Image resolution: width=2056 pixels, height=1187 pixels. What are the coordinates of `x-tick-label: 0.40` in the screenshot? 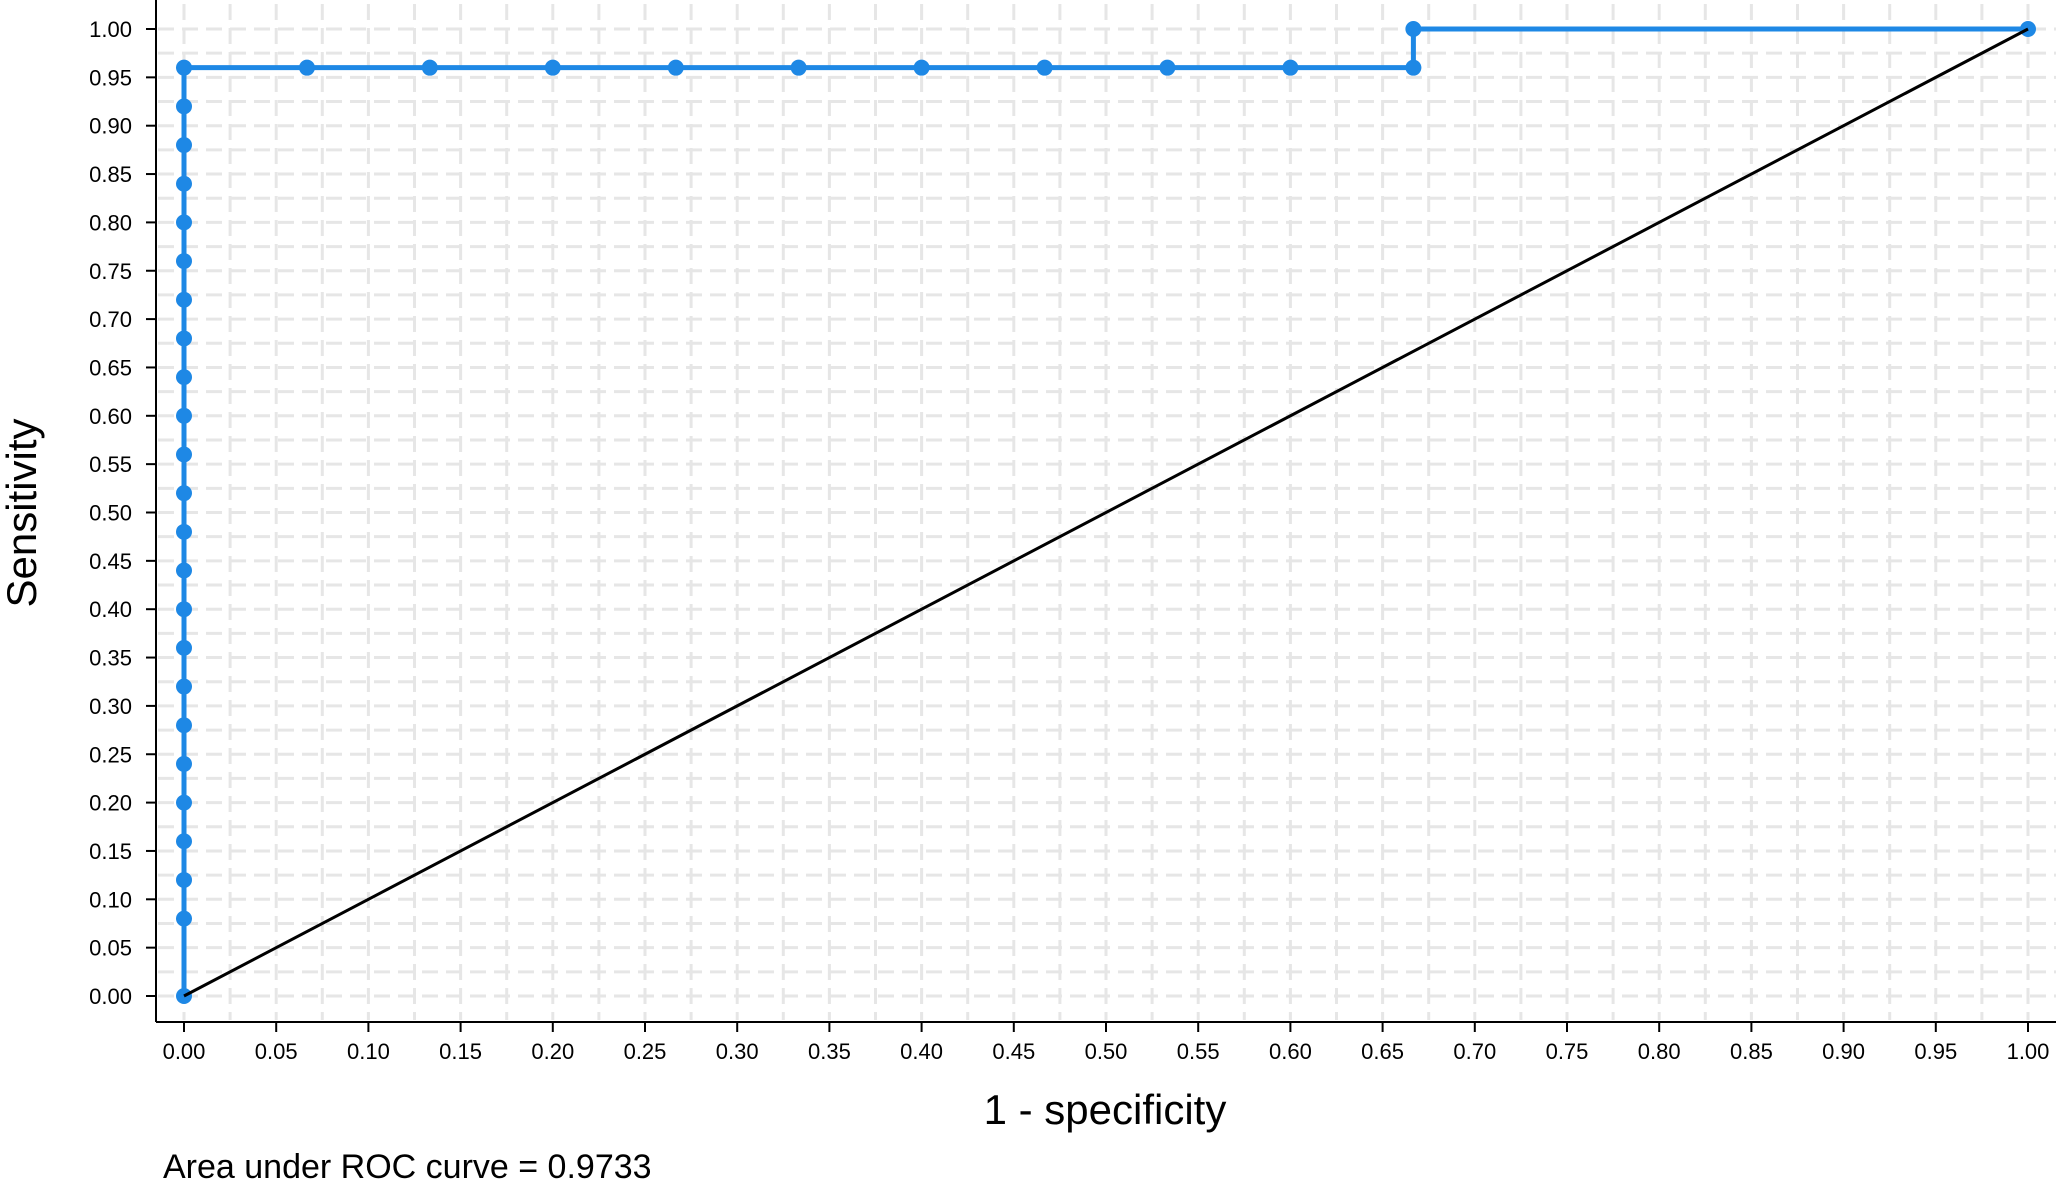 It's located at (921, 1051).